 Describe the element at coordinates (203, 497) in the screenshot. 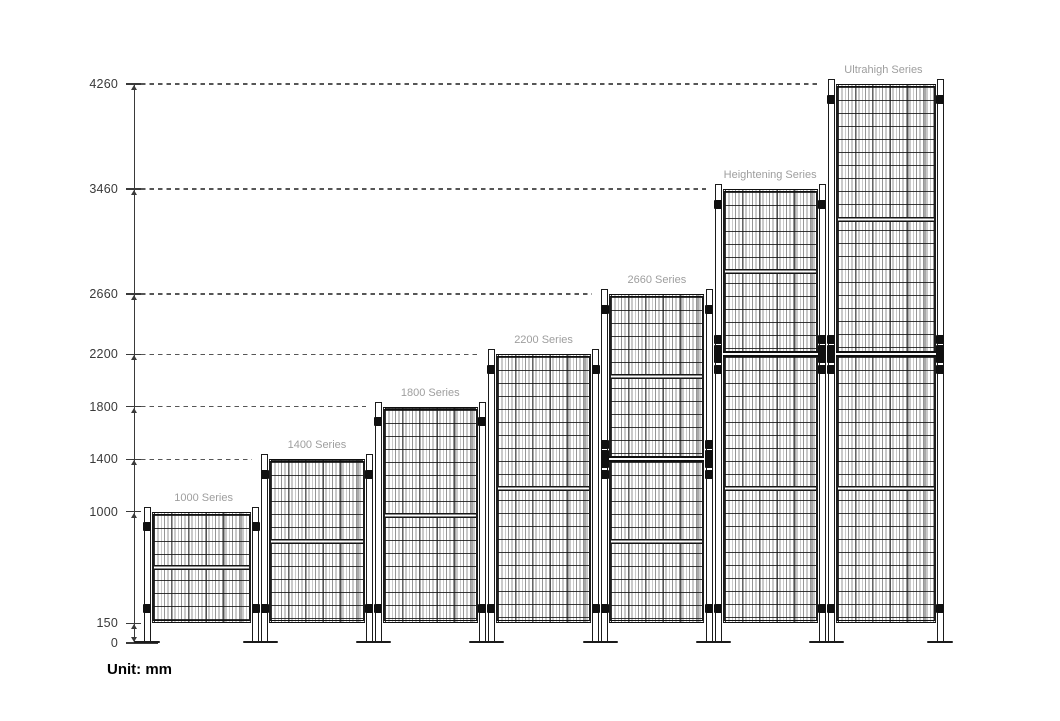

I see `series-label: 1000 Series` at that location.